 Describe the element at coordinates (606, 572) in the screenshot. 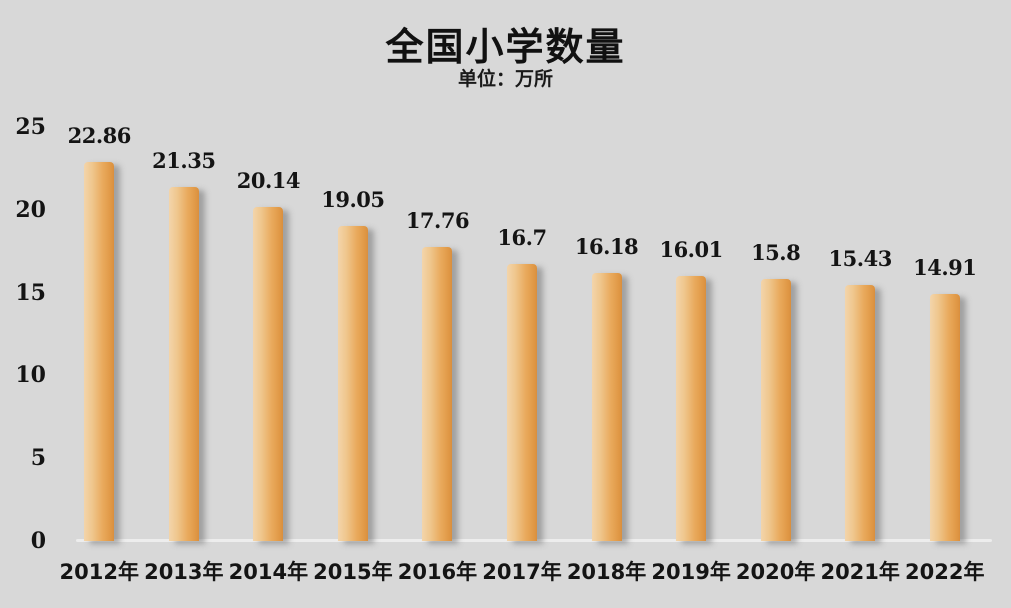

I see `x-axis-label: 2018年` at that location.